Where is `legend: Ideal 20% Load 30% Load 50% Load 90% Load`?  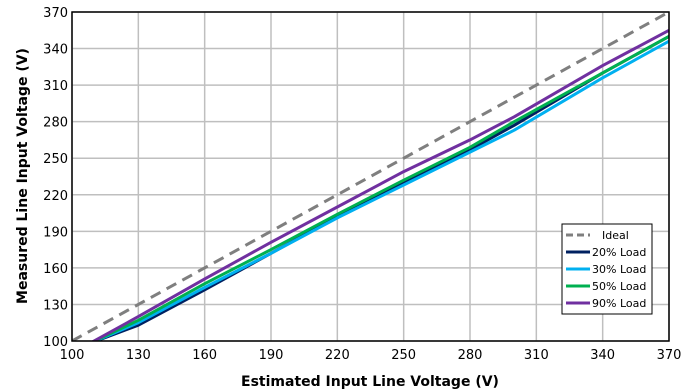
legend: Ideal 20% Load 30% Load 50% Load 90% Load is located at coordinates (607, 269).